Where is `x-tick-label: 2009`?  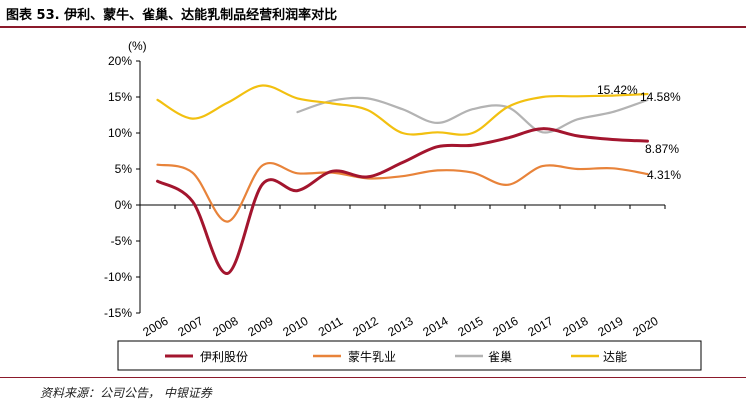 x-tick-label: 2009 is located at coordinates (260, 327).